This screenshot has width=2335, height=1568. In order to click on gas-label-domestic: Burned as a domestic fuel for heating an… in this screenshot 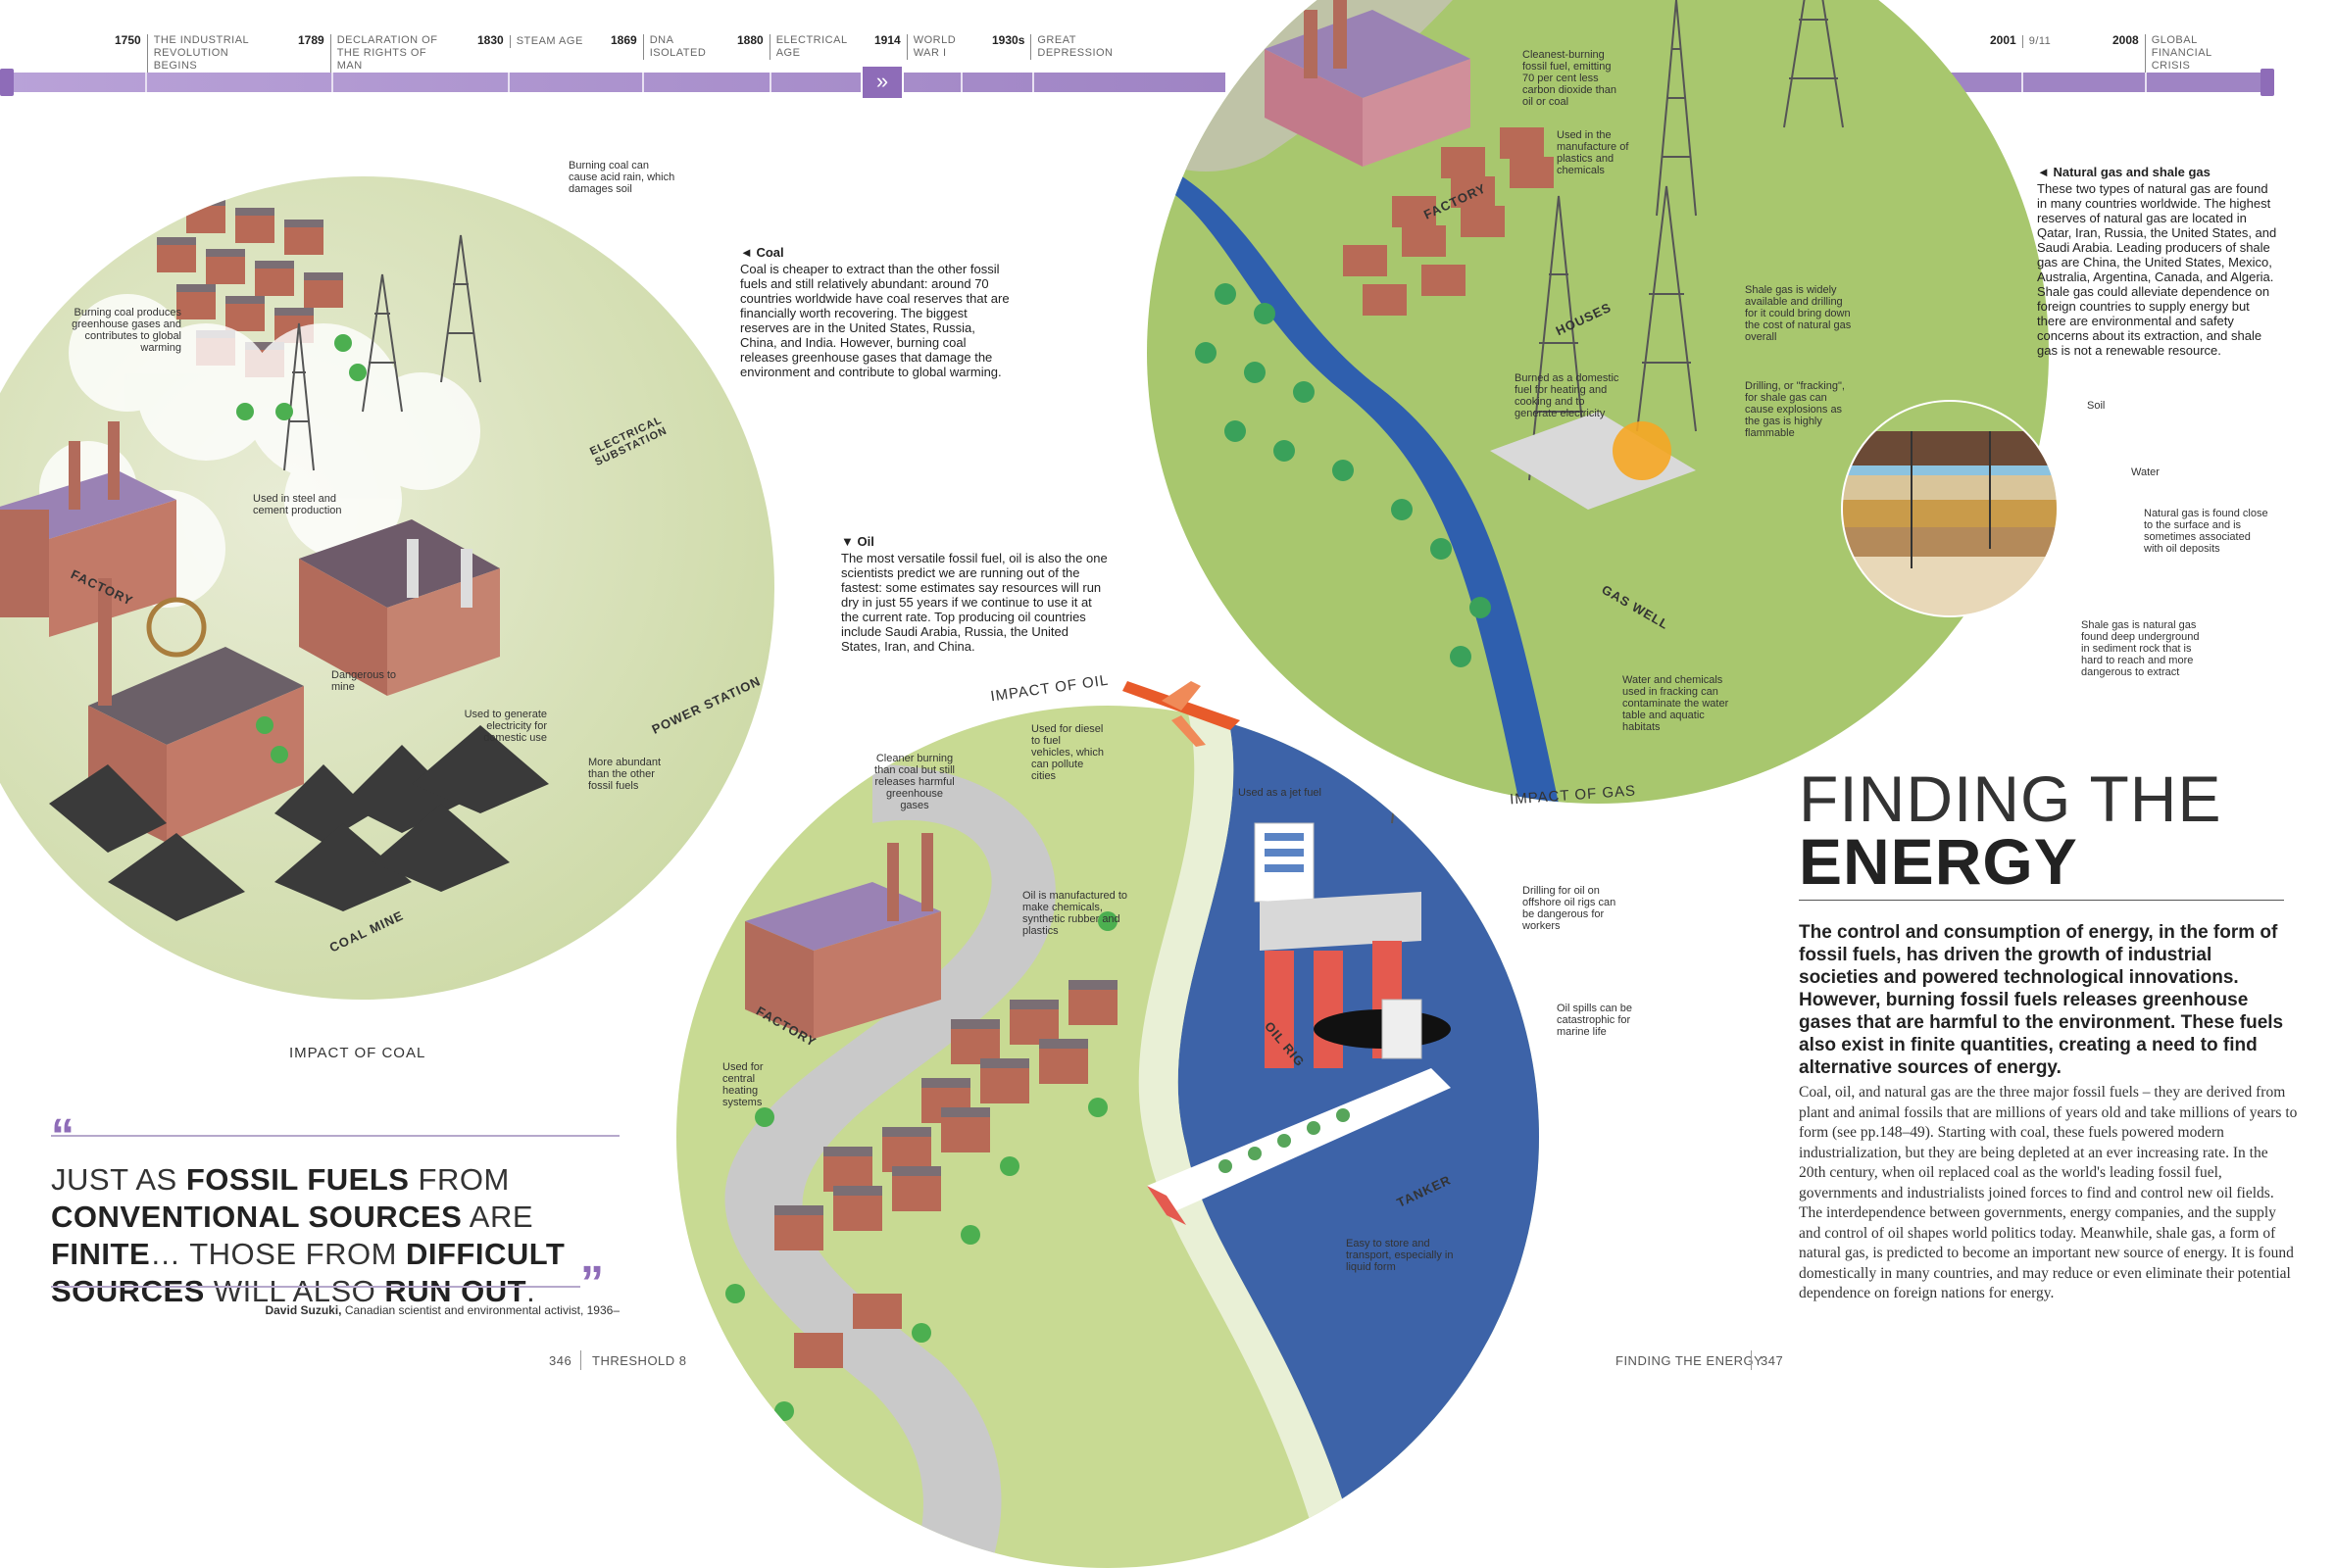, I will do `click(1567, 395)`.